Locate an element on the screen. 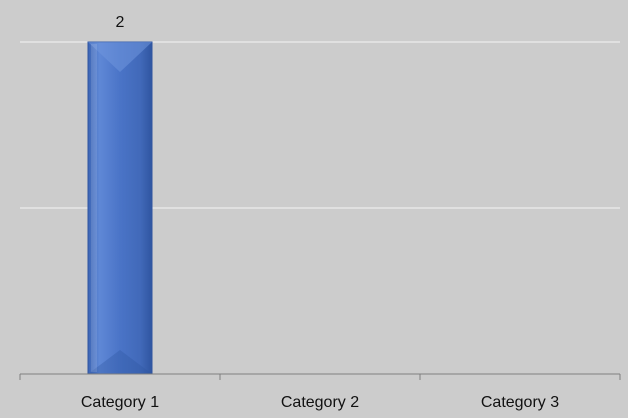 This screenshot has height=418, width=628. bar-highlight is located at coordinates (94, 208).